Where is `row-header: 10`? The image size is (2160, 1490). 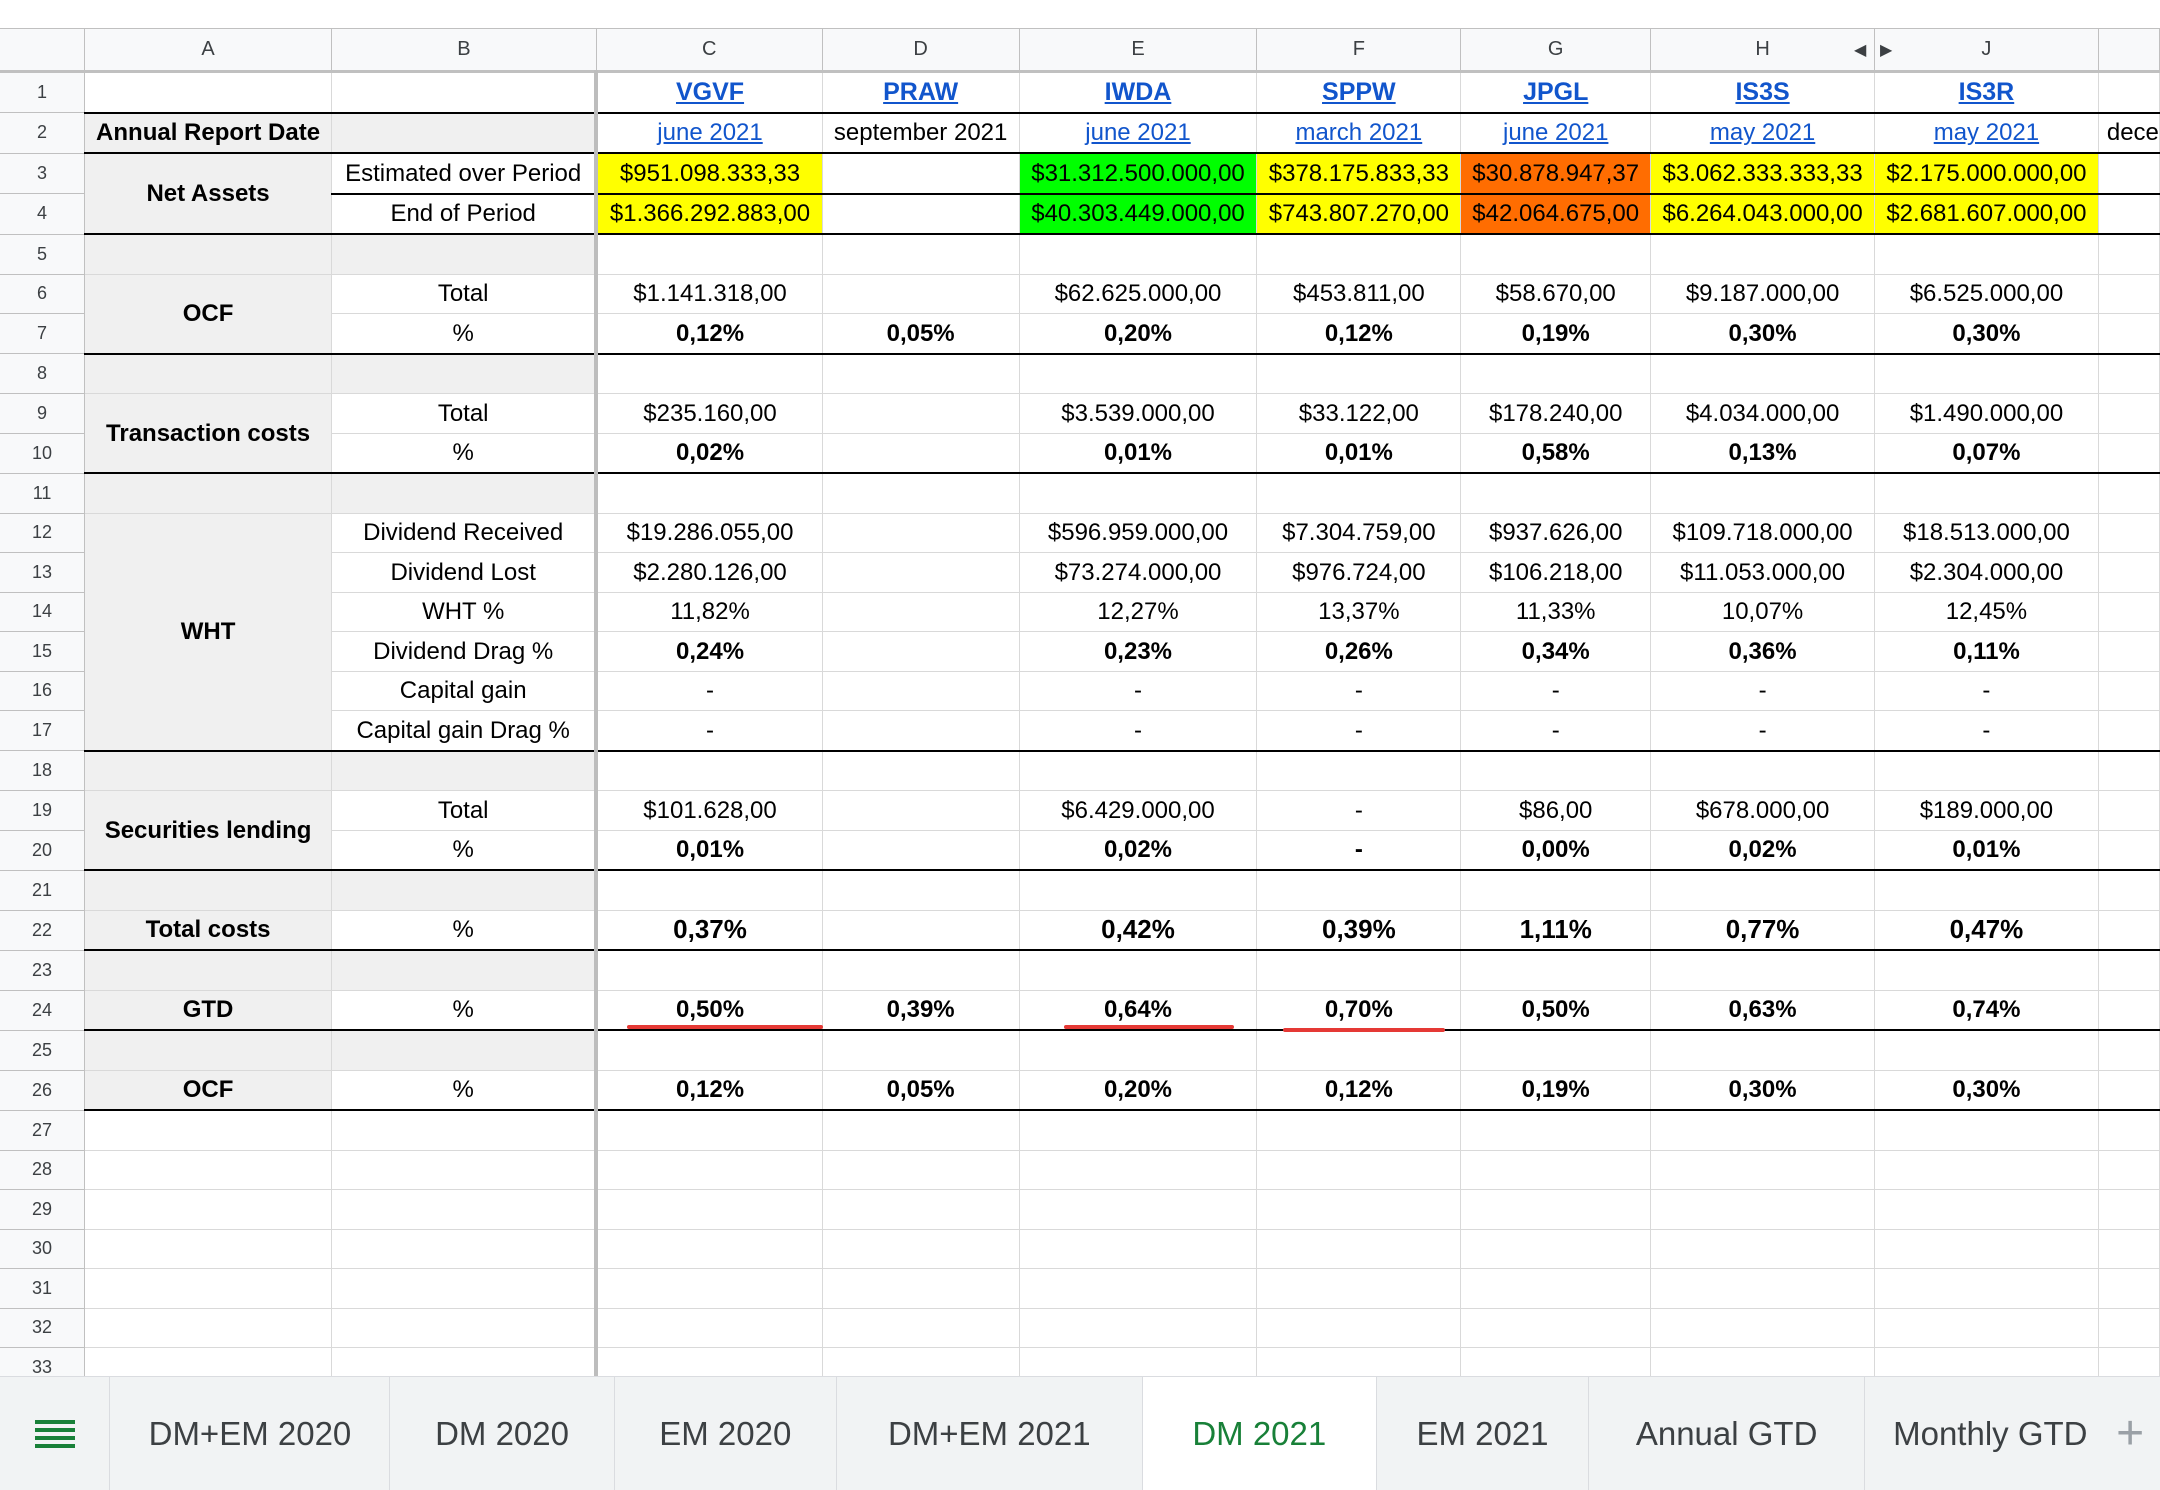 row-header: 10 is located at coordinates (43, 453).